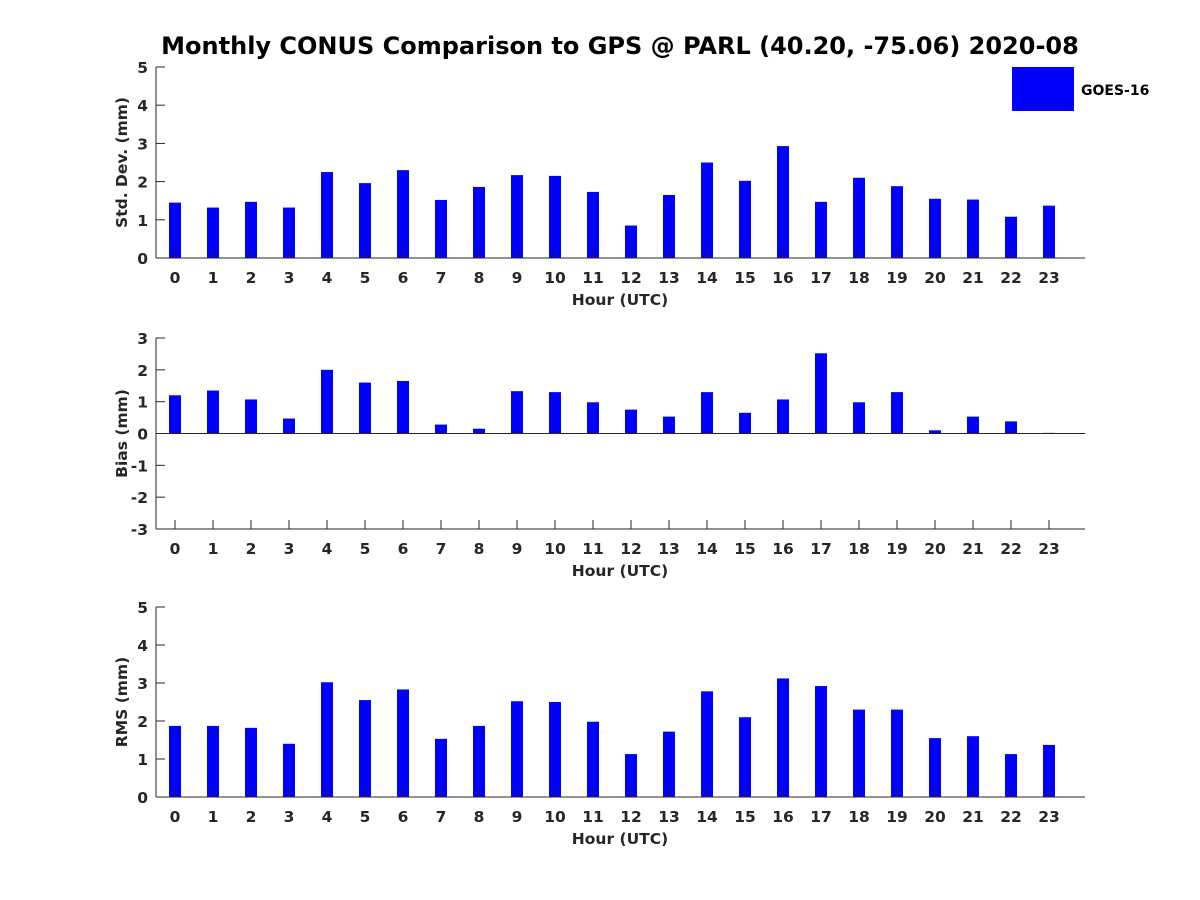 Image resolution: width=1200 pixels, height=900 pixels. What do you see at coordinates (517, 278) in the screenshot?
I see `x-tick-label: 9` at bounding box center [517, 278].